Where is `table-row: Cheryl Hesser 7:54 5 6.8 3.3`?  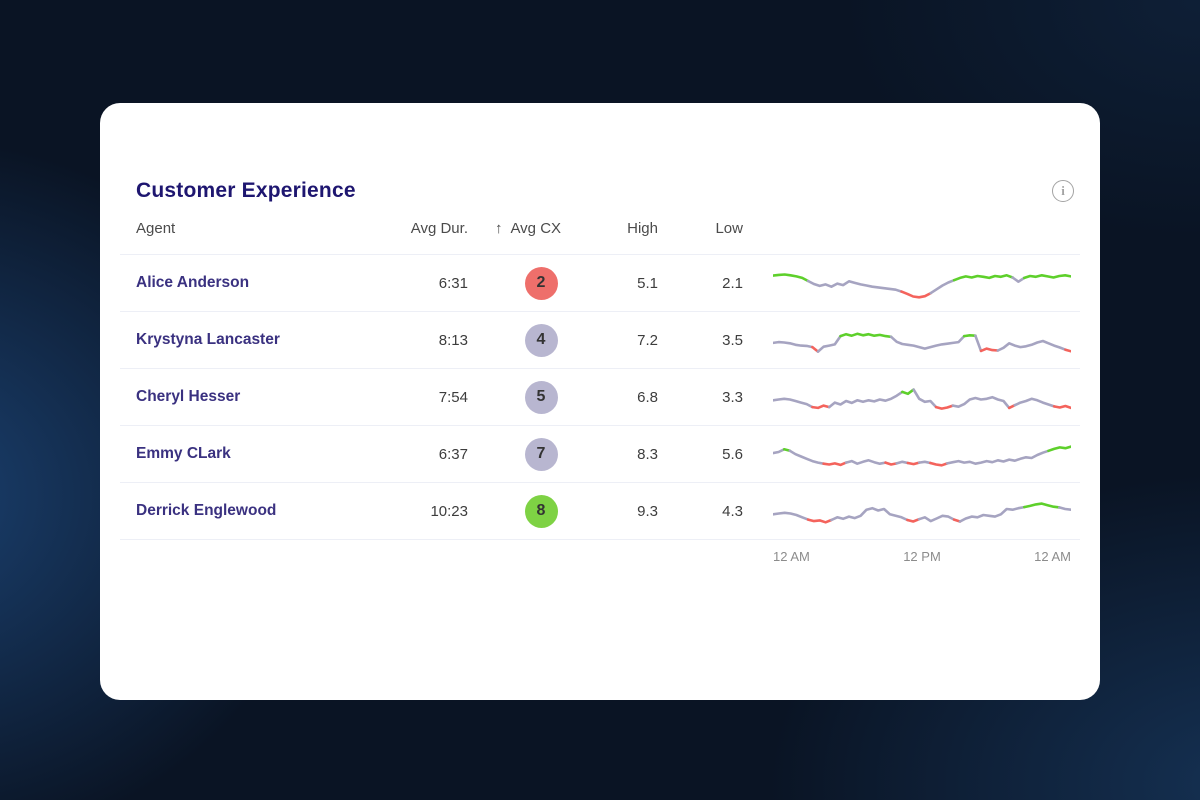 table-row: Cheryl Hesser 7:54 5 6.8 3.3 is located at coordinates (600, 397).